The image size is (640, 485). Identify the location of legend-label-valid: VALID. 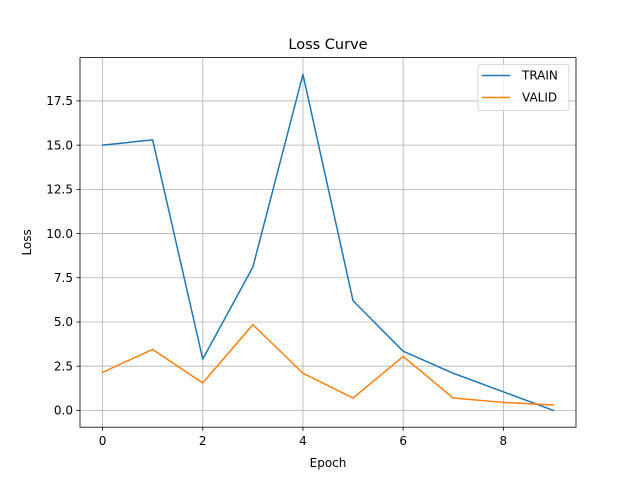
(539, 98).